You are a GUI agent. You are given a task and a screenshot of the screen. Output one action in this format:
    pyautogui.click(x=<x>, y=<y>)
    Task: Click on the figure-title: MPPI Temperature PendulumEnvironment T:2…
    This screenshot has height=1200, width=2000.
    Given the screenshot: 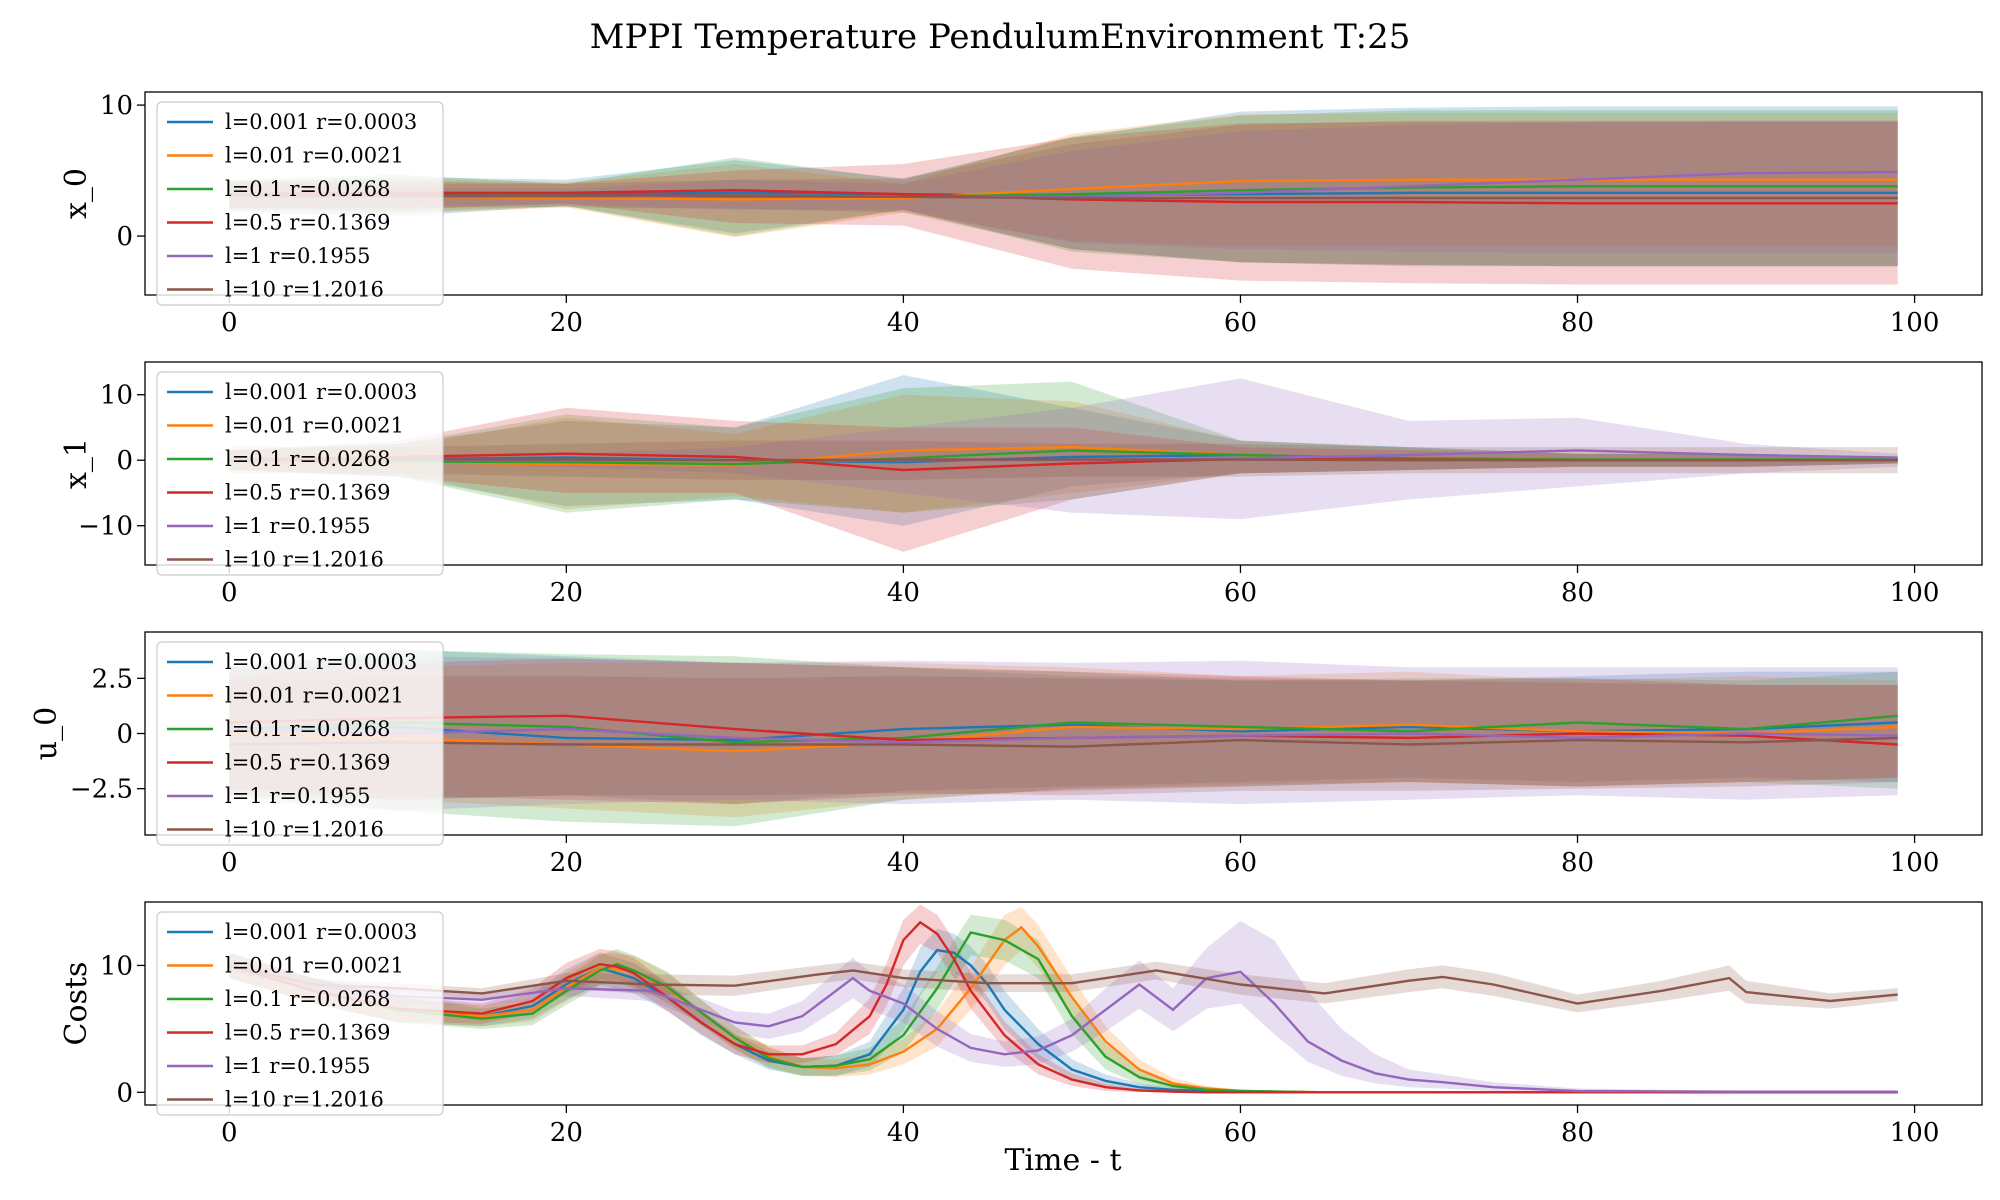 What is the action you would take?
    pyautogui.click(x=1000, y=37)
    